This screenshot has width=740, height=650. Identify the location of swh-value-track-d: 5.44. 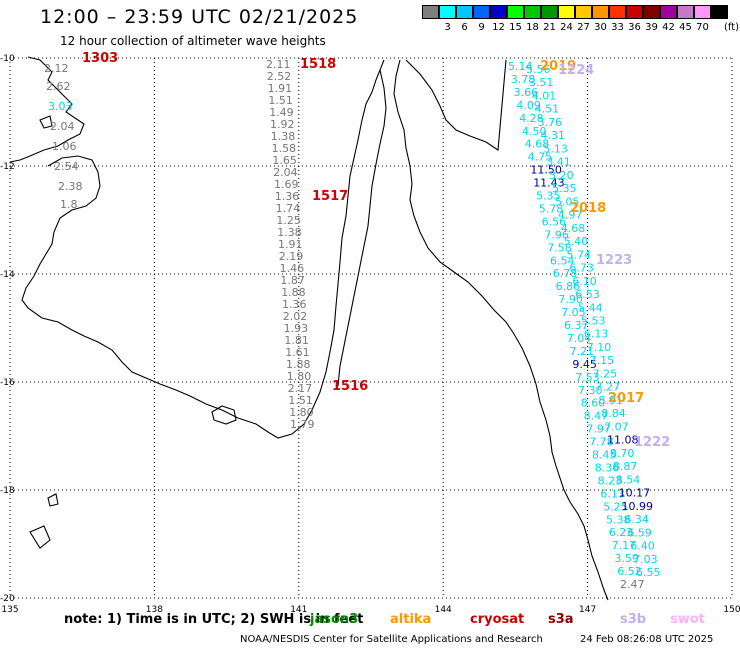
(590, 307).